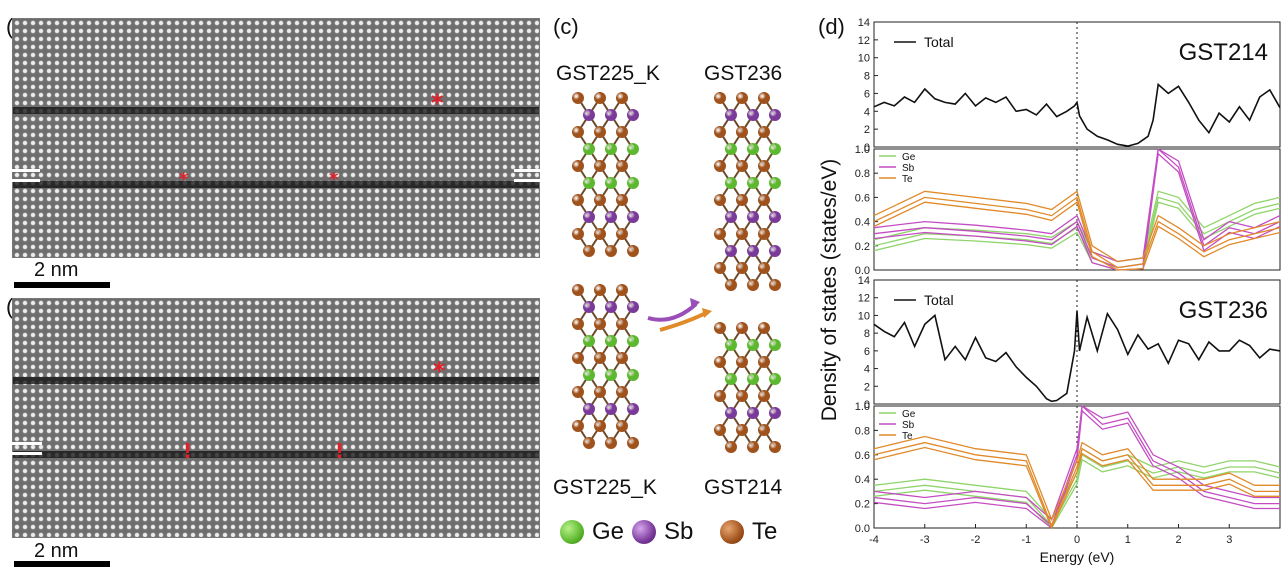 This screenshot has width=1284, height=567. What do you see at coordinates (862, 407) in the screenshot?
I see `y-tick-label: 1.0` at bounding box center [862, 407].